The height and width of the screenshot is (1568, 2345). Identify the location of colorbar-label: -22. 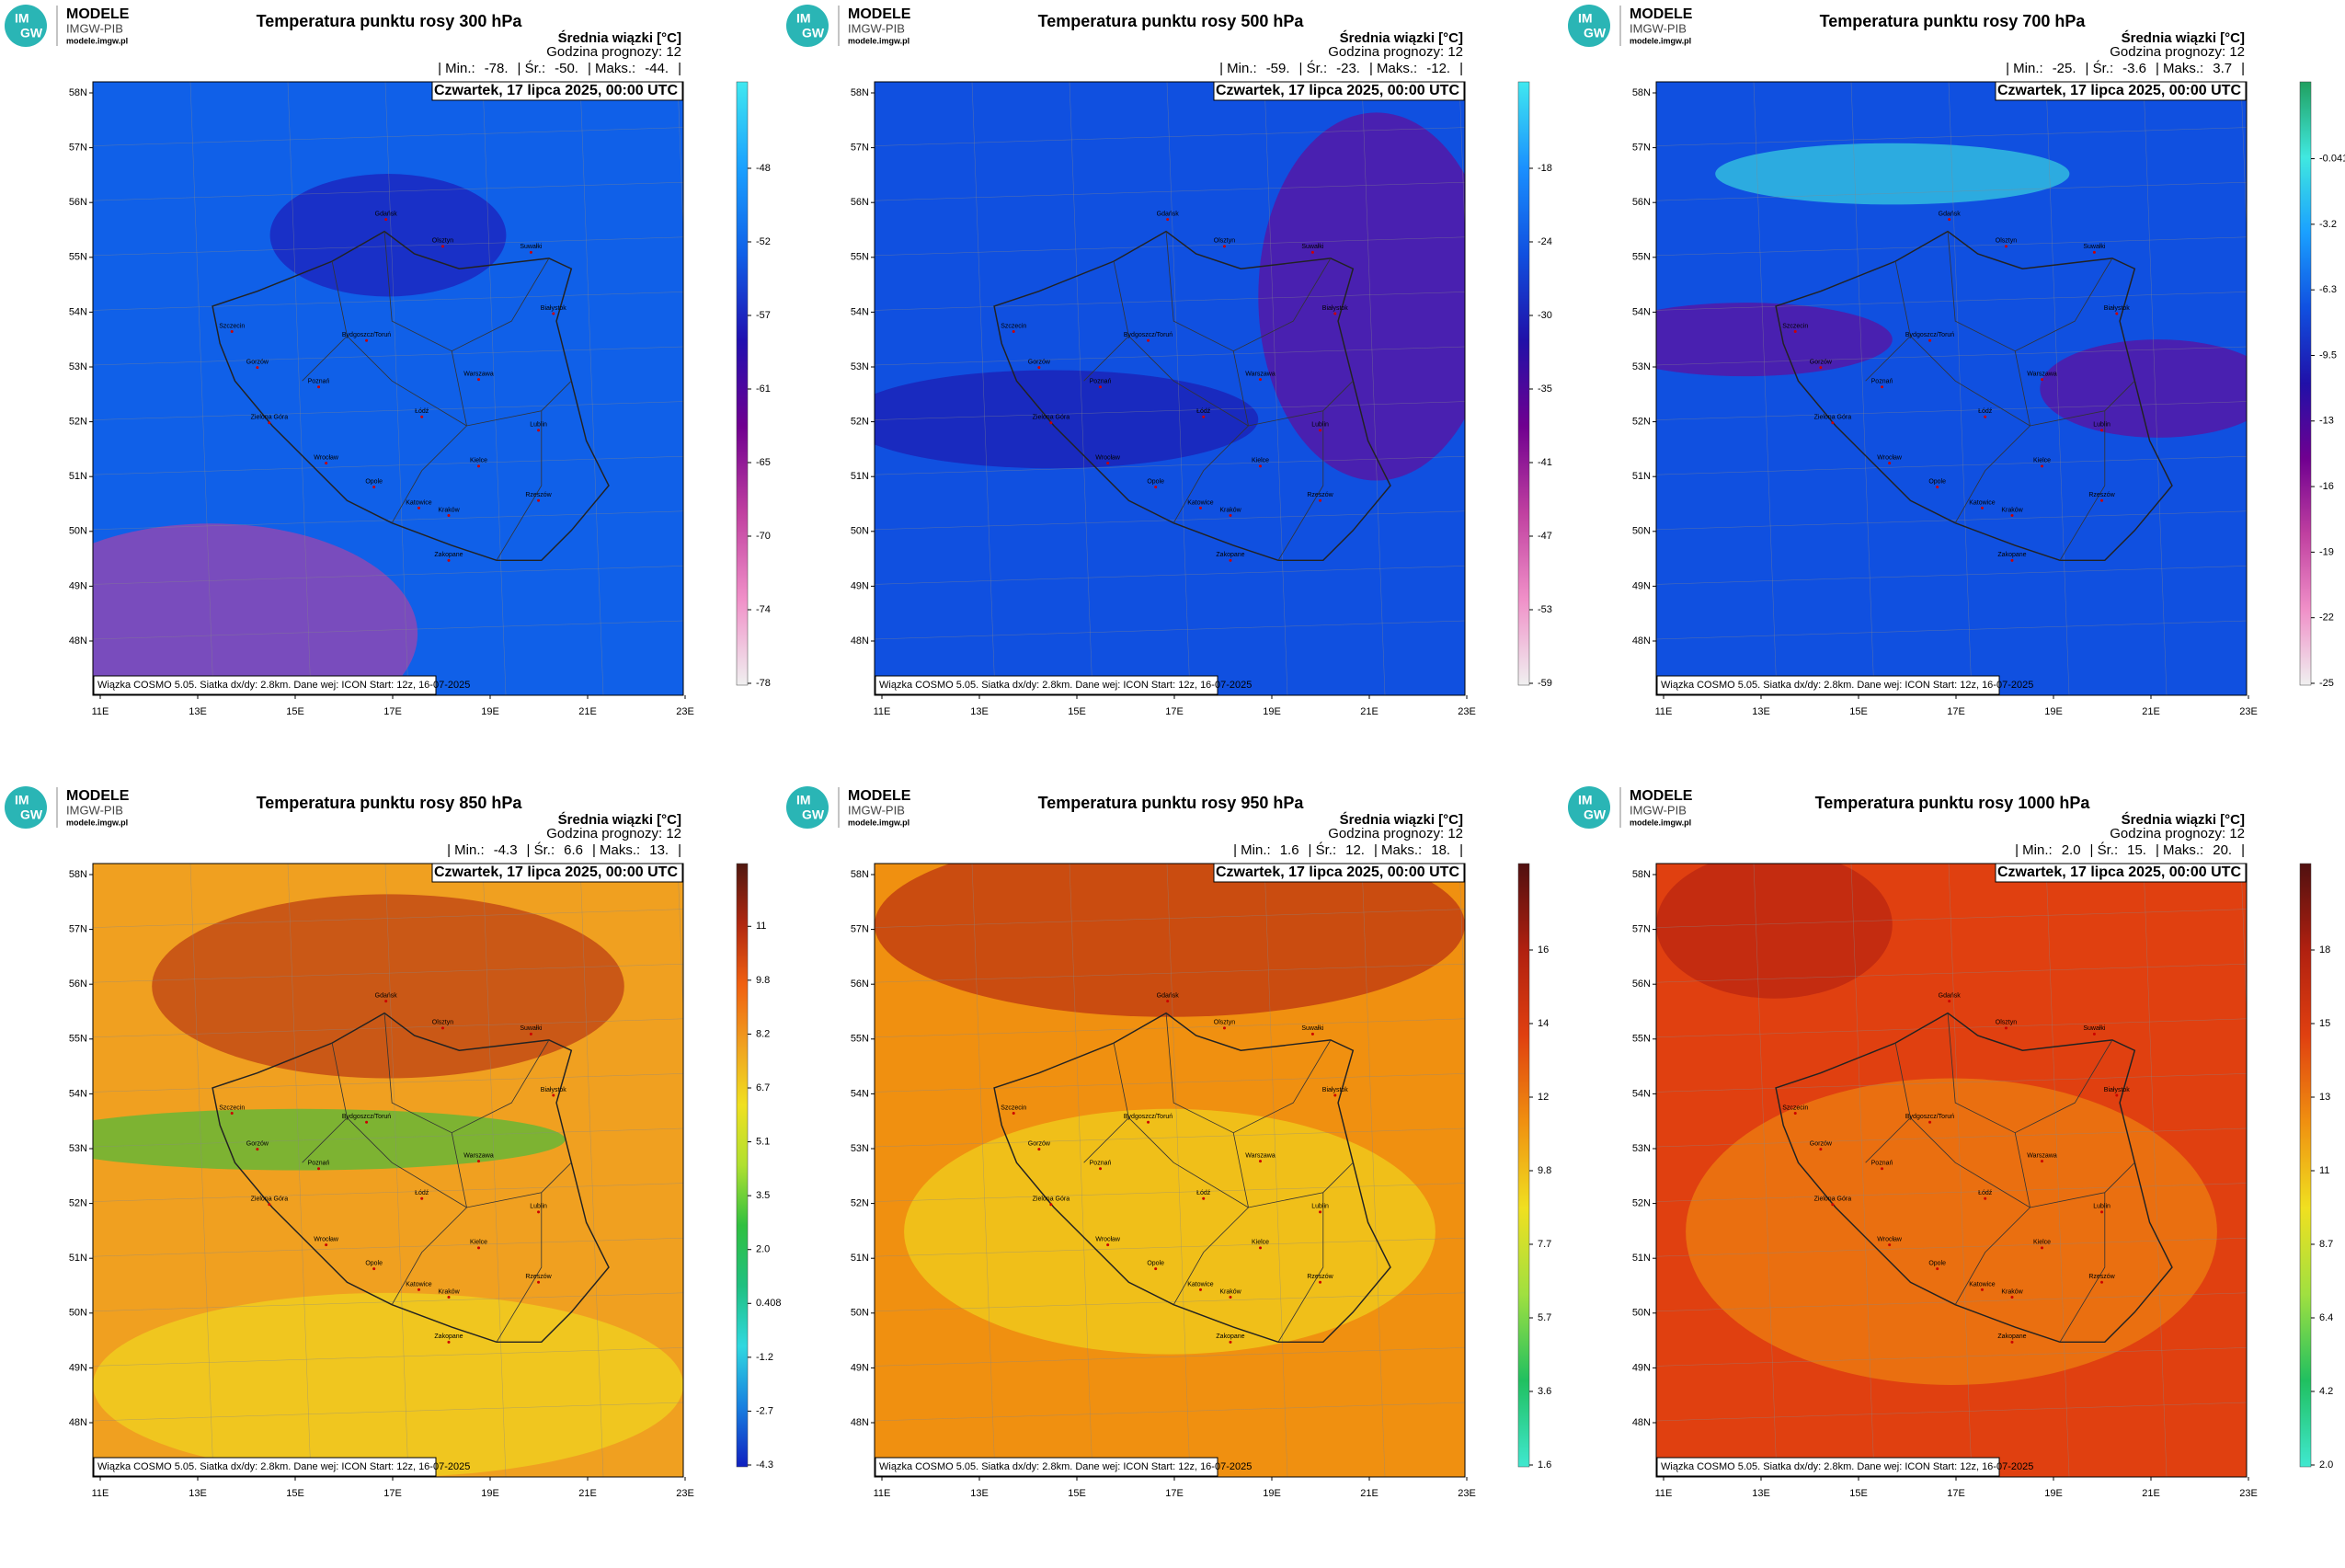
(2326, 618).